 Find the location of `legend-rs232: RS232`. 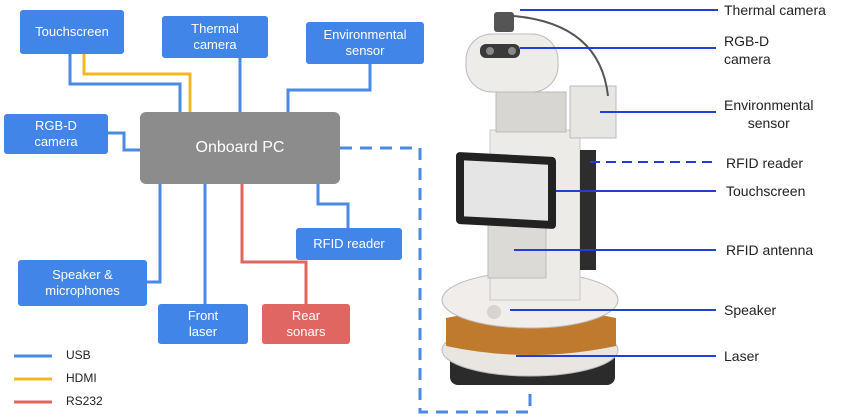

legend-rs232: RS232 is located at coordinates (84, 401).